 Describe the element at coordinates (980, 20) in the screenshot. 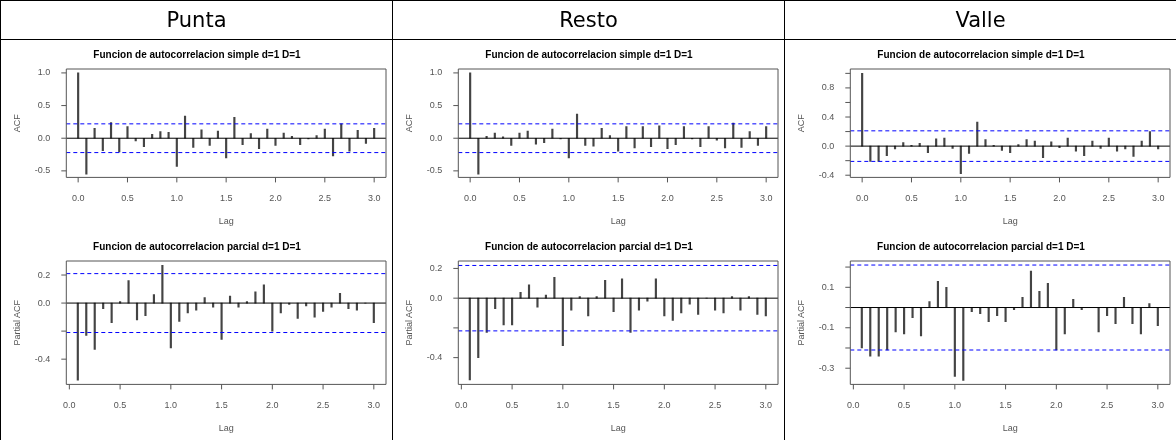

I see `chart-title: Valle` at that location.